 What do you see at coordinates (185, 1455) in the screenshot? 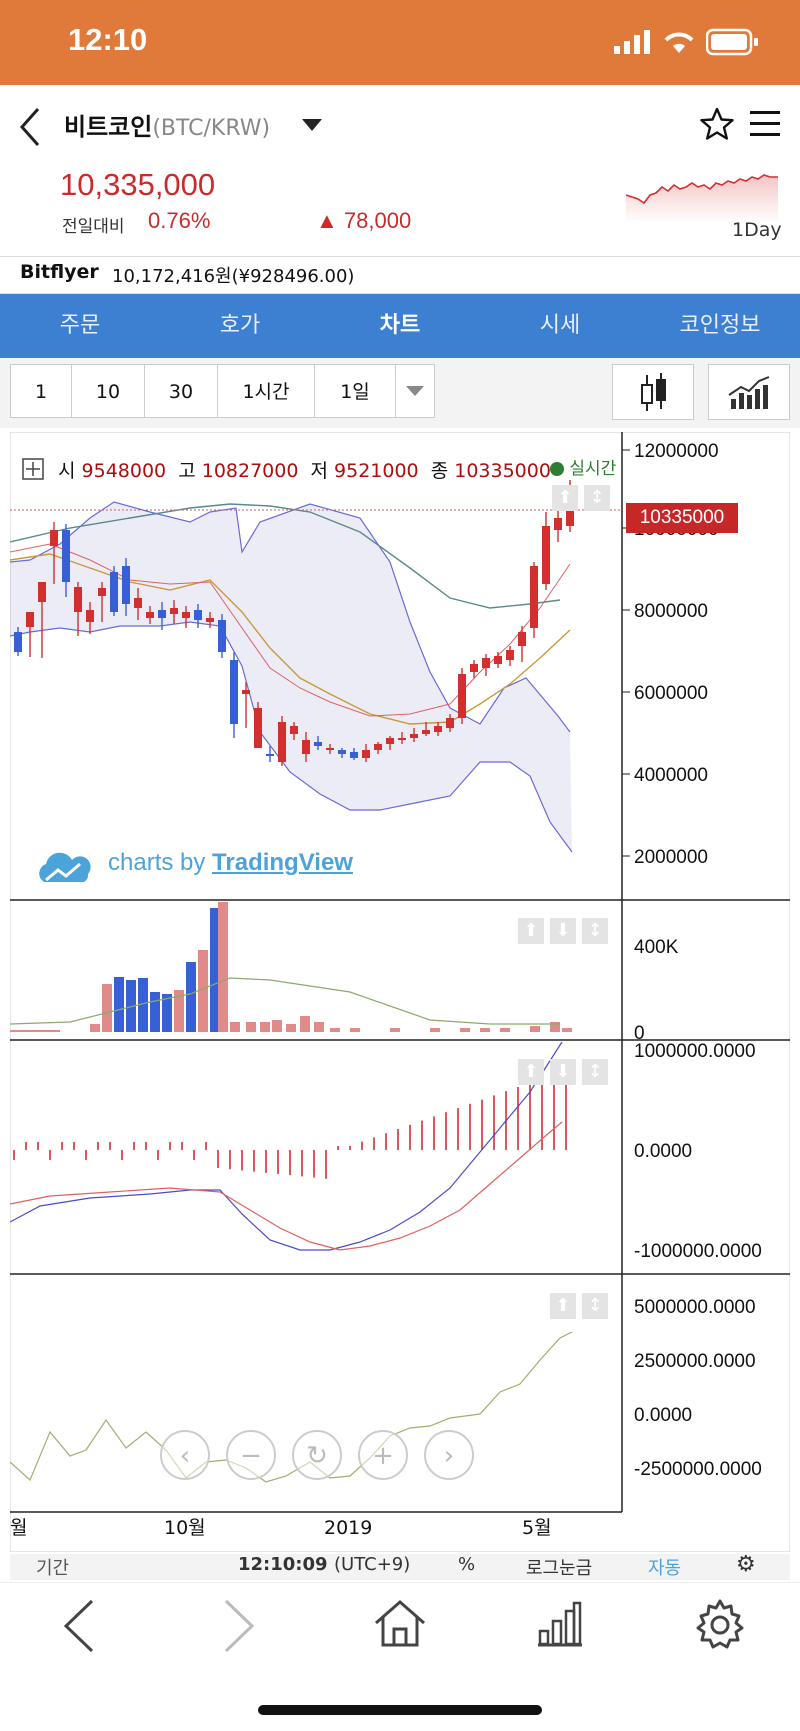
I see `scroll-left-button: ‹` at bounding box center [185, 1455].